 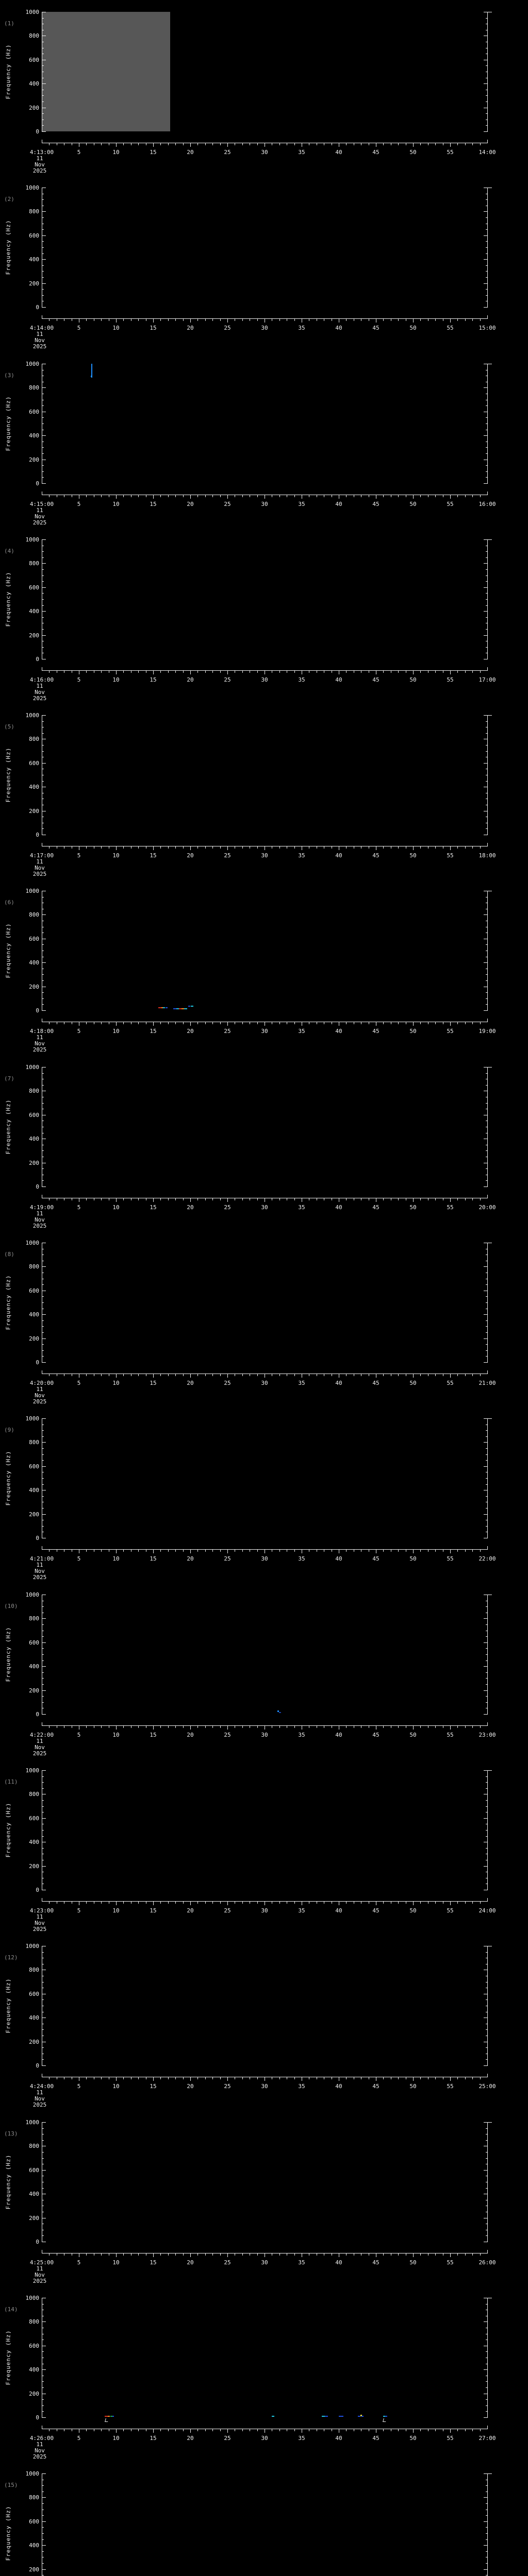 I want to click on x-tick-label: 15, so click(x=153, y=2438).